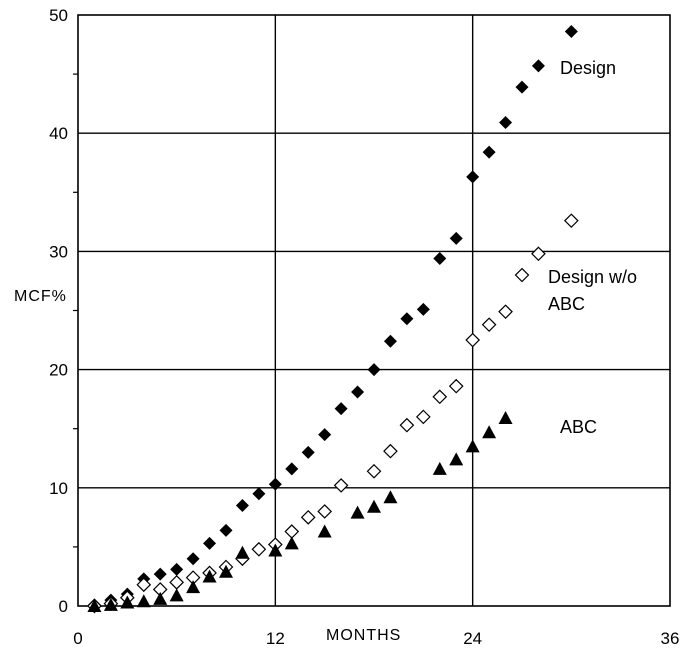 The image size is (683, 652). I want to click on y-tick-label: 50, so click(58, 15).